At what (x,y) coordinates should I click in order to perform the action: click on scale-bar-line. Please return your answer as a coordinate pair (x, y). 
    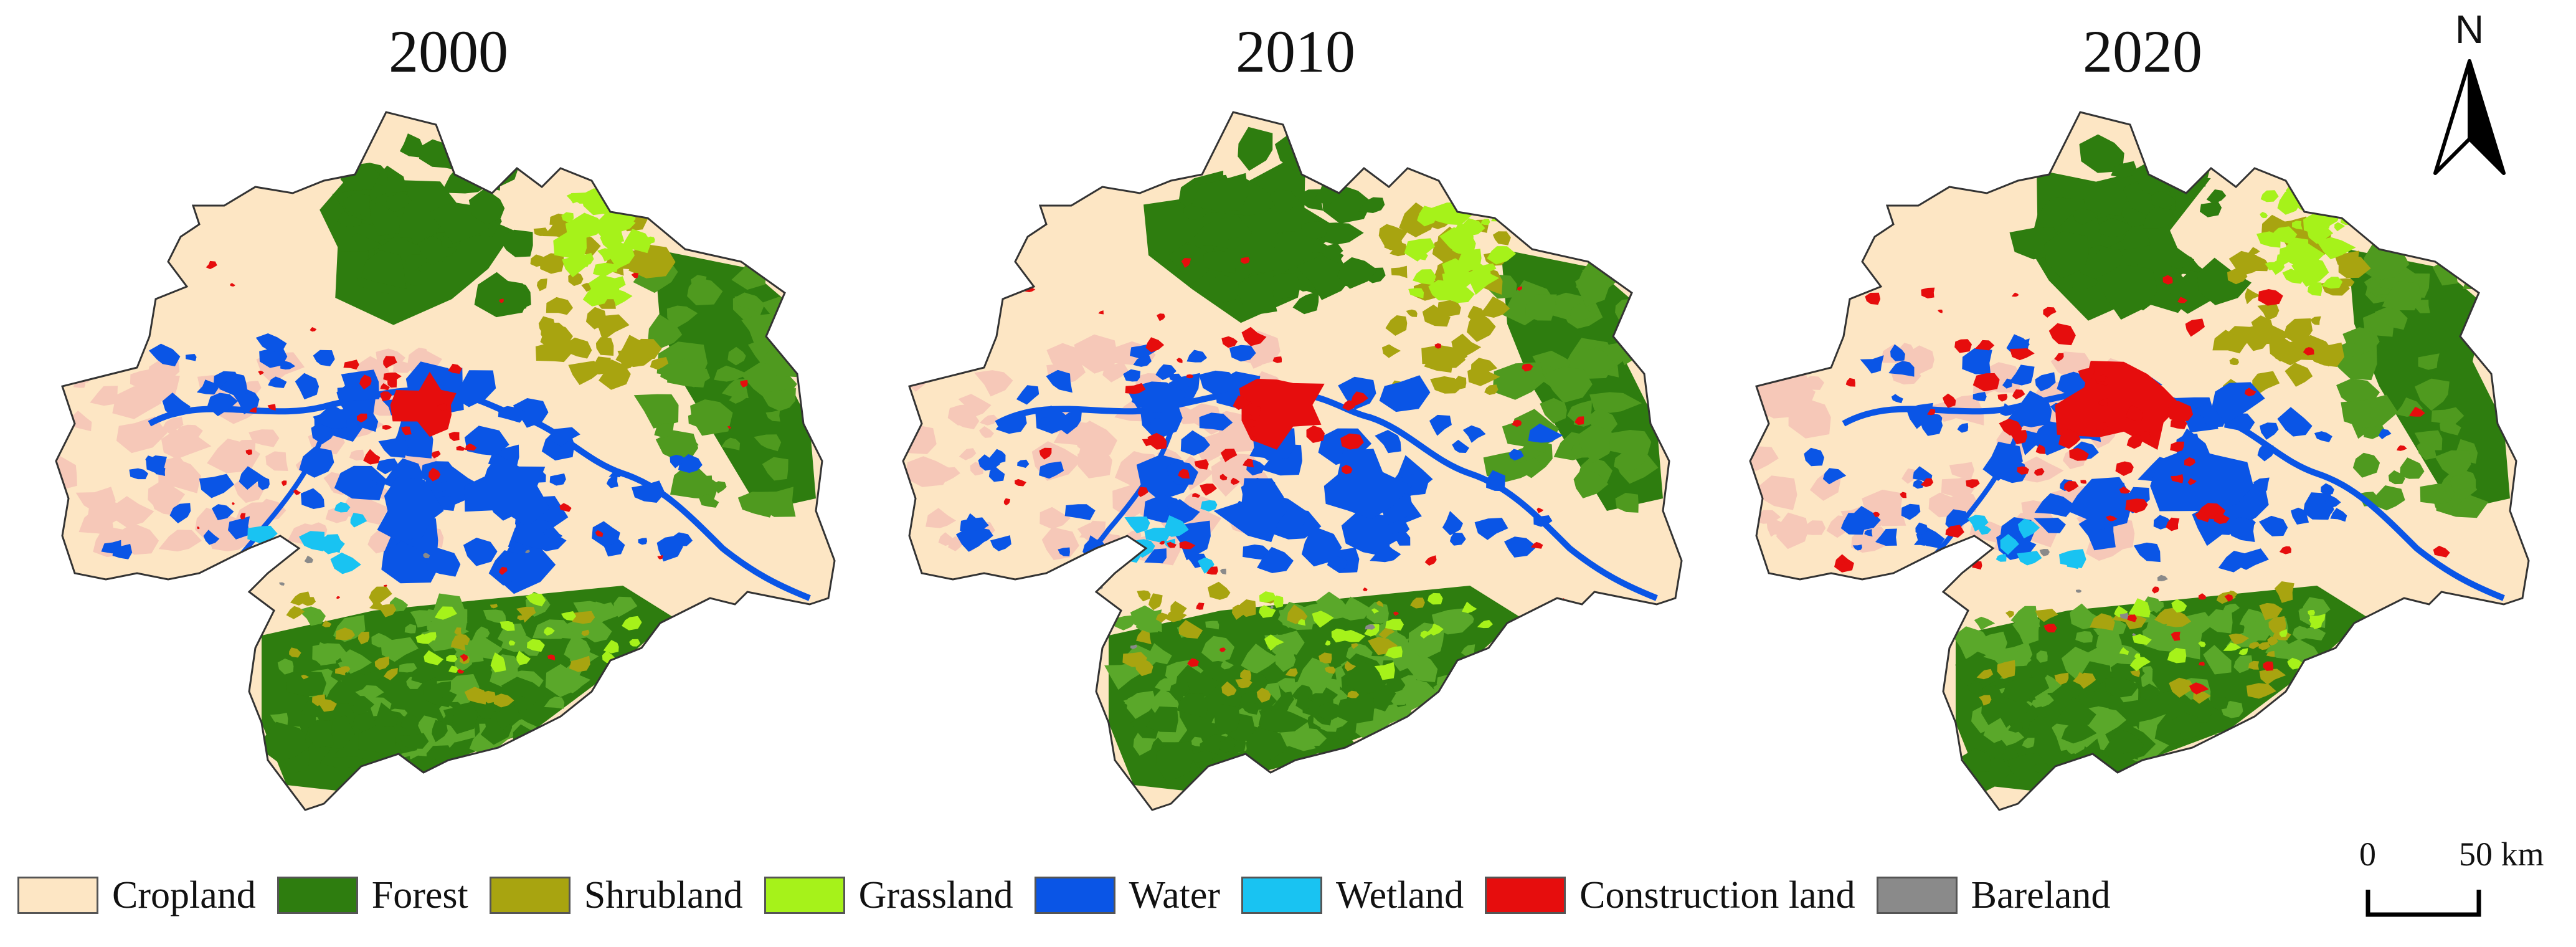
    Looking at the image, I should click on (2423, 903).